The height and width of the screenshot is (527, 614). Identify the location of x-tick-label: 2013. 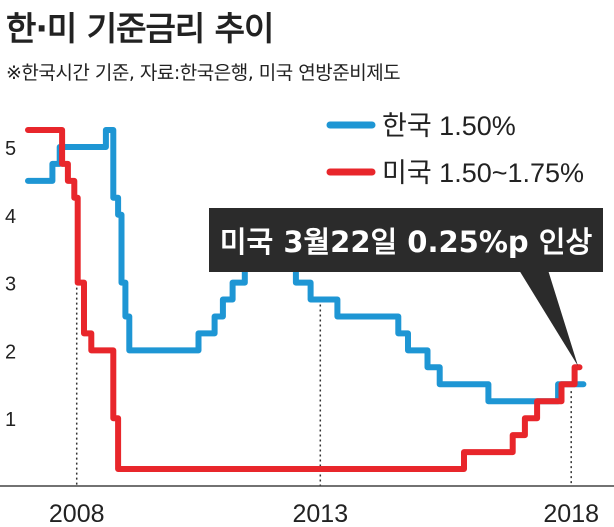
(320, 513).